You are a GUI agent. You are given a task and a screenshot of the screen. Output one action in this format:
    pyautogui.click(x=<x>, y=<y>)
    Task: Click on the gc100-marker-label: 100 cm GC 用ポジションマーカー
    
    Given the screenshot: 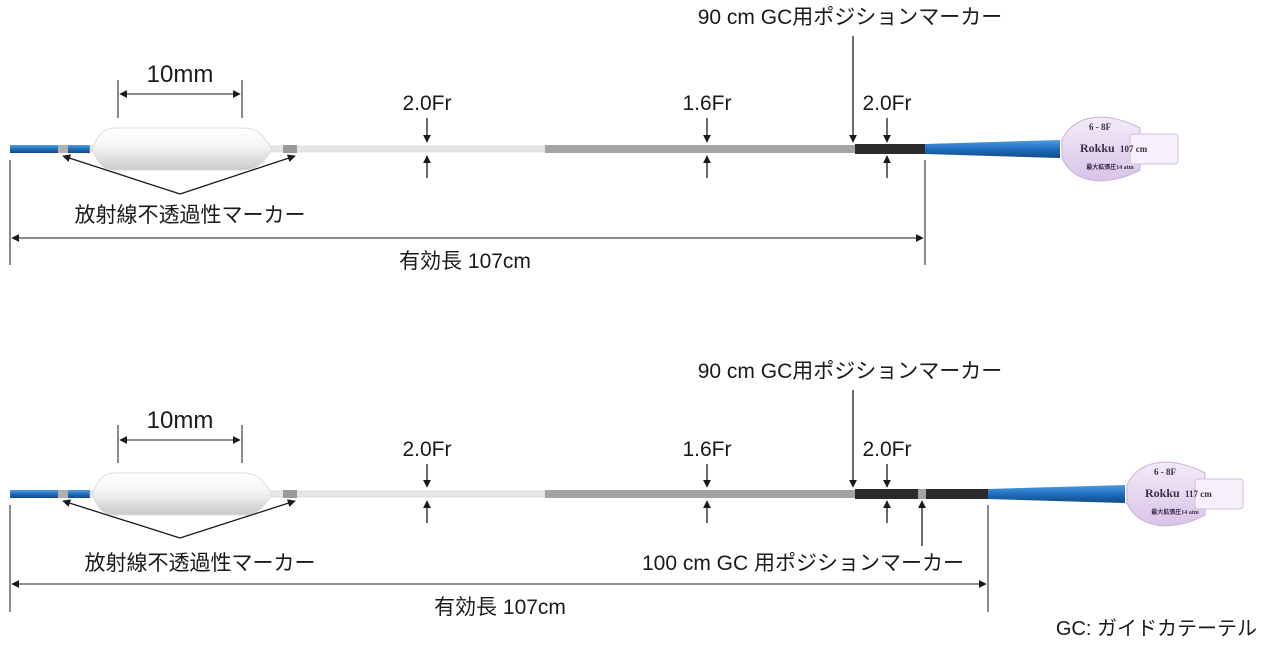 What is the action you would take?
    pyautogui.click(x=803, y=563)
    